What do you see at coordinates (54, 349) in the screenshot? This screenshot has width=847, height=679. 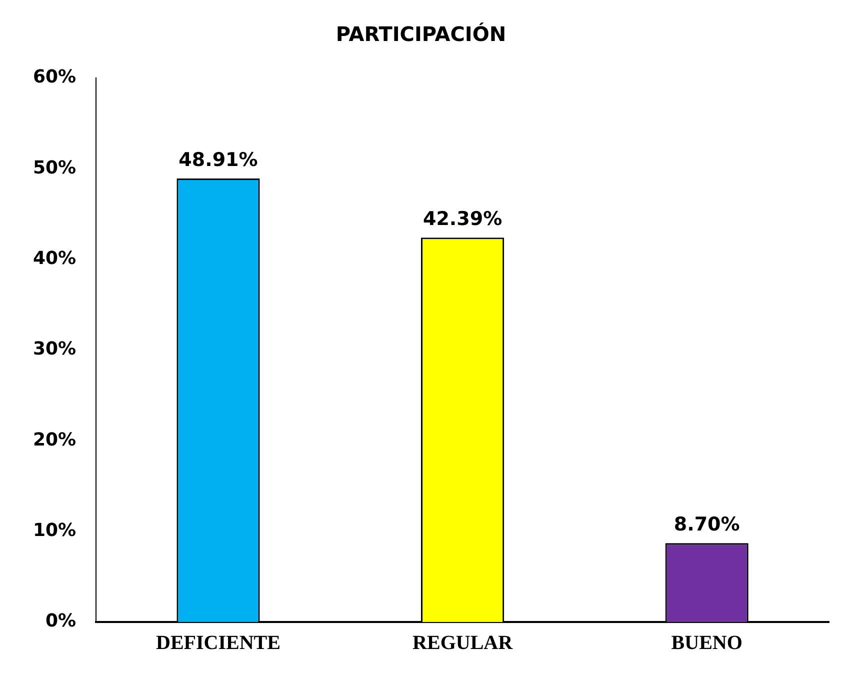 I see `y-tick-label: 30%` at bounding box center [54, 349].